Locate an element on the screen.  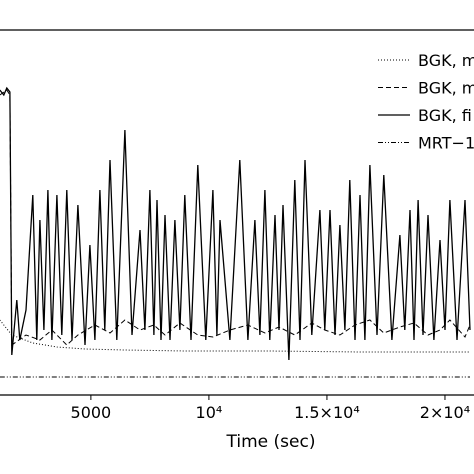
x-tick-label: 5000 is located at coordinates (91, 412).